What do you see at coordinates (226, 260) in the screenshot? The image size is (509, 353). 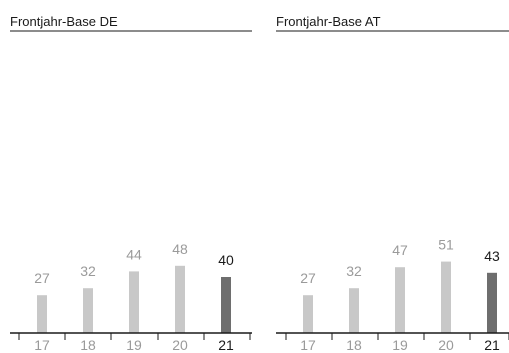 I see `value-label-21: 40` at bounding box center [226, 260].